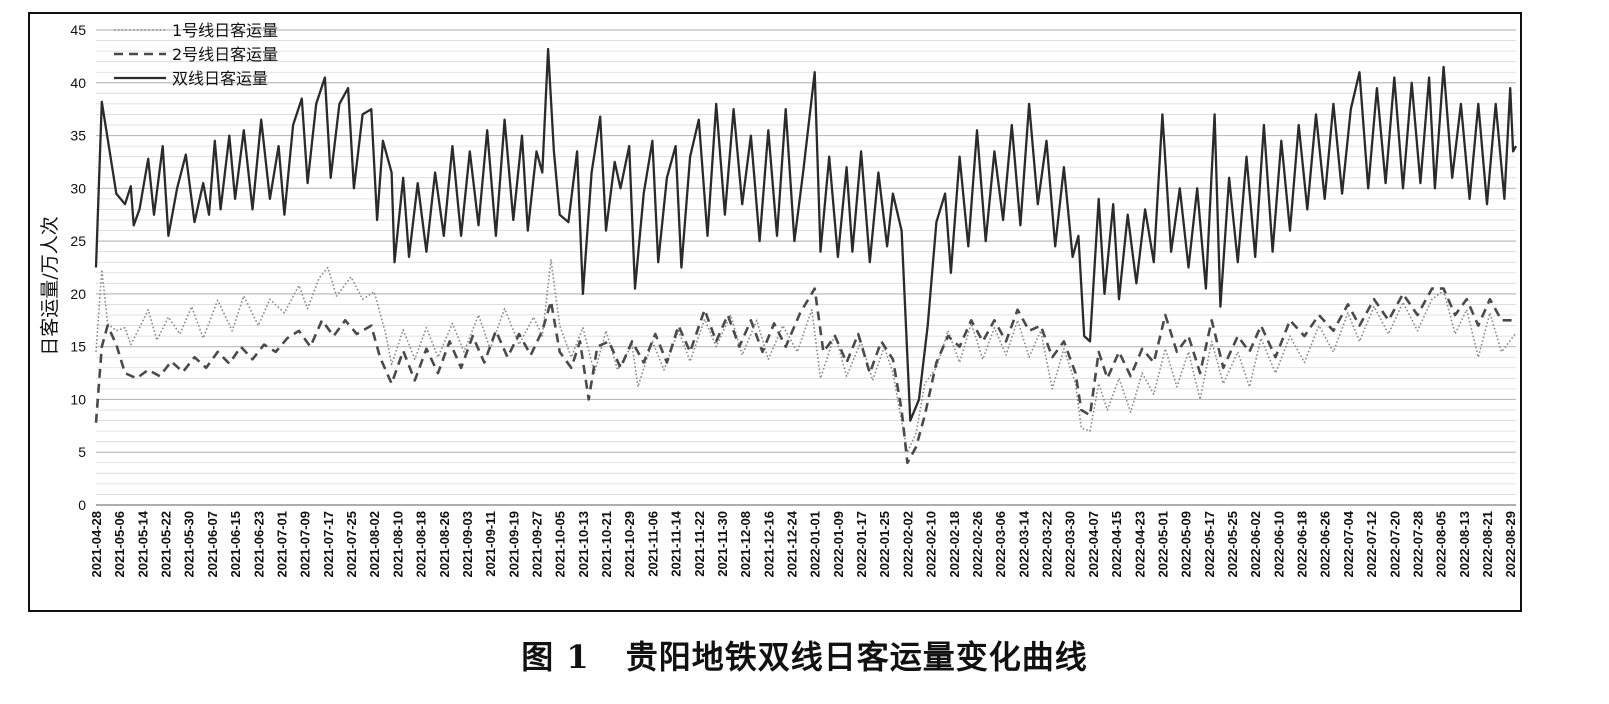  Describe the element at coordinates (1417, 544) in the screenshot. I see `x-tick-label: 2022-07-28` at that location.